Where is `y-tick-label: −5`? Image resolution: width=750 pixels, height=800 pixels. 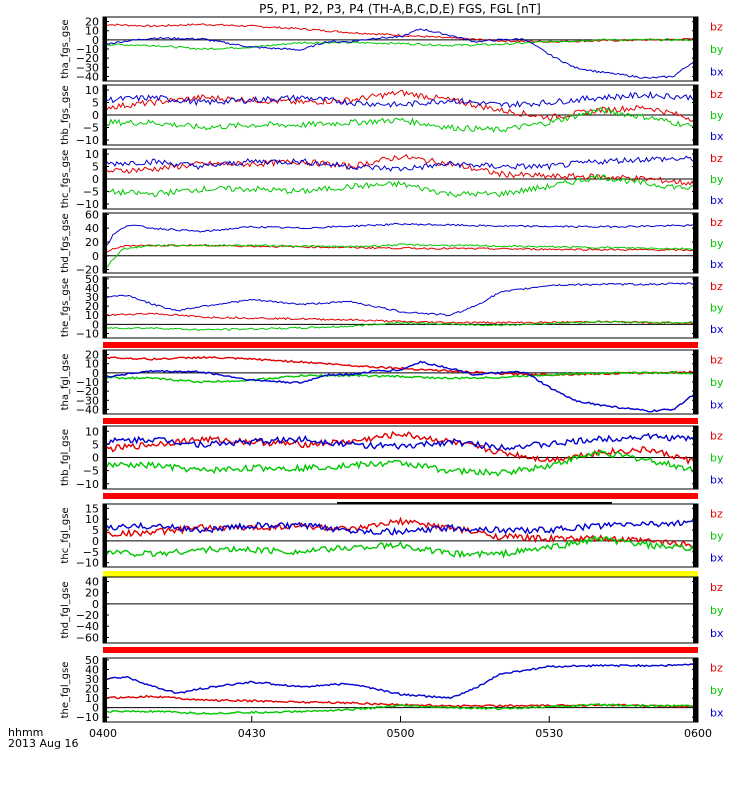
y-tick-label: −5 is located at coordinates (91, 128).